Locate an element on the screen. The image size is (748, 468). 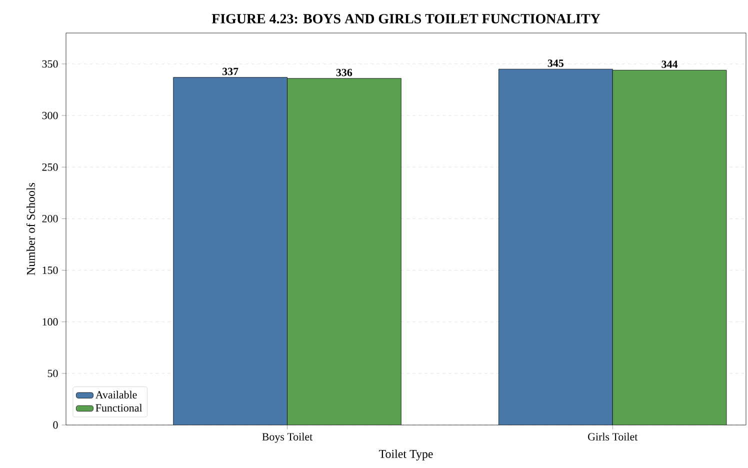
y-tick-label: 250 is located at coordinates (50, 167).